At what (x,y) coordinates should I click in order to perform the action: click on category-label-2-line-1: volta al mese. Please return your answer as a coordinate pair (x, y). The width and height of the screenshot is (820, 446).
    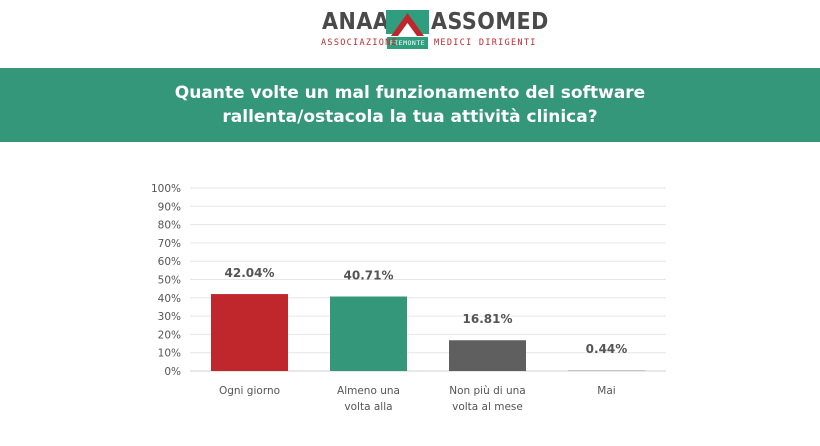
    Looking at the image, I should click on (487, 407).